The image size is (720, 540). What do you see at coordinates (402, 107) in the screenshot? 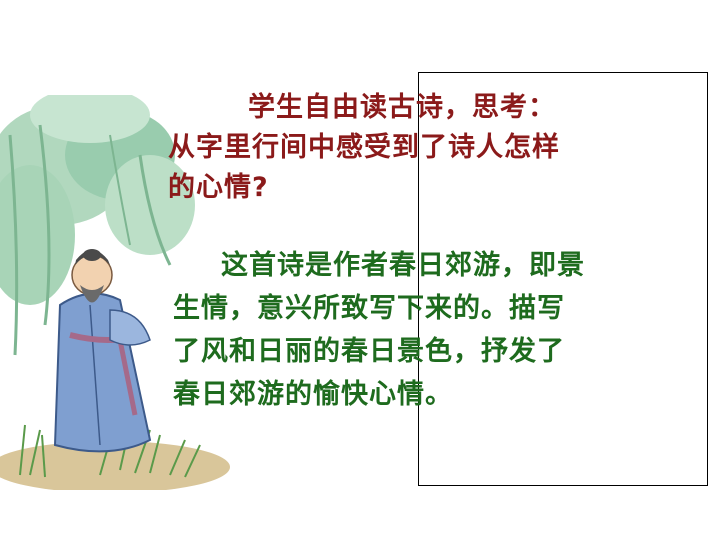
I see `question-line-1: 学生自由读古诗，思考：` at bounding box center [402, 107].